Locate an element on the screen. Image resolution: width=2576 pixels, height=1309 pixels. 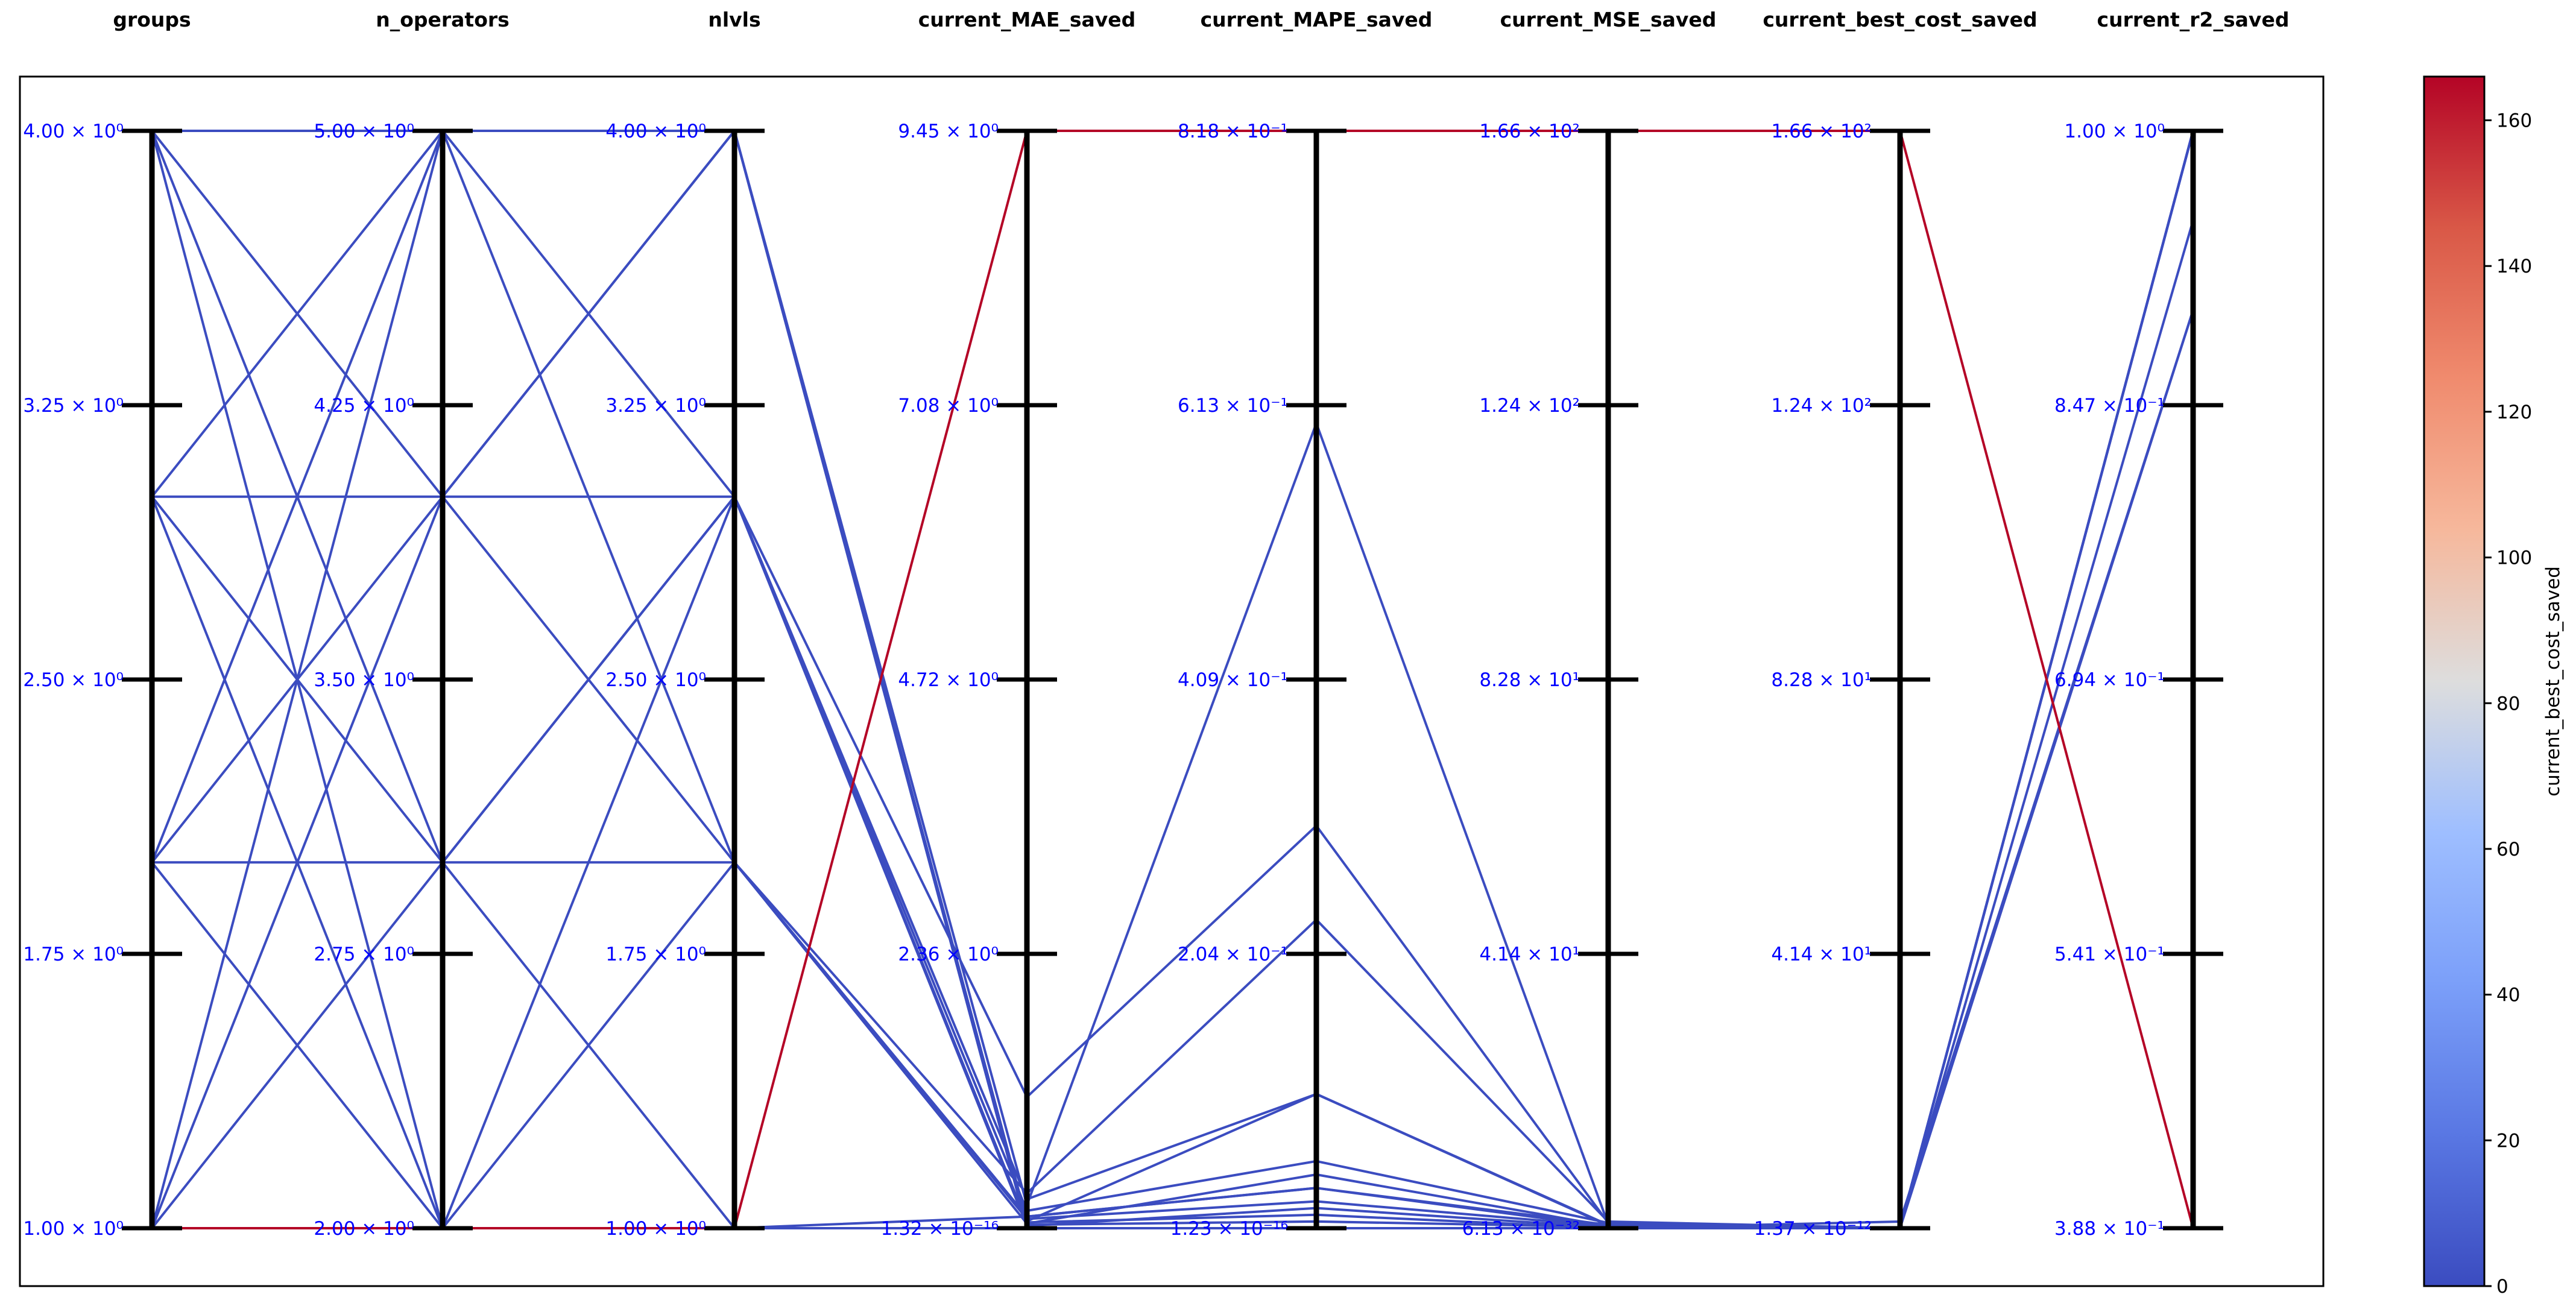
tick-label: 5.00 × 10⁰ is located at coordinates (364, 131).